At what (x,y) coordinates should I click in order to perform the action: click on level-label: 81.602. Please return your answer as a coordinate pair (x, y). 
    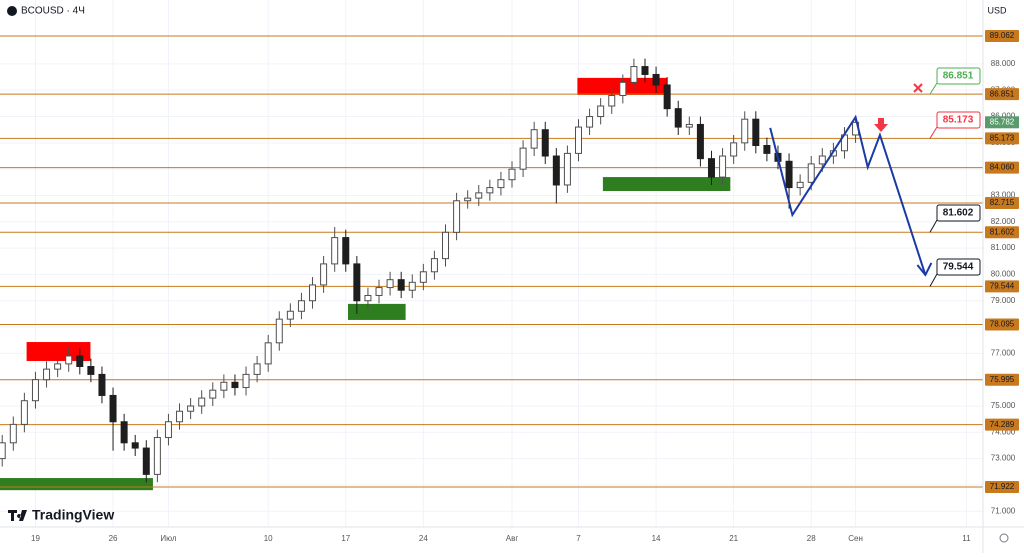
    Looking at the image, I should click on (1002, 231).